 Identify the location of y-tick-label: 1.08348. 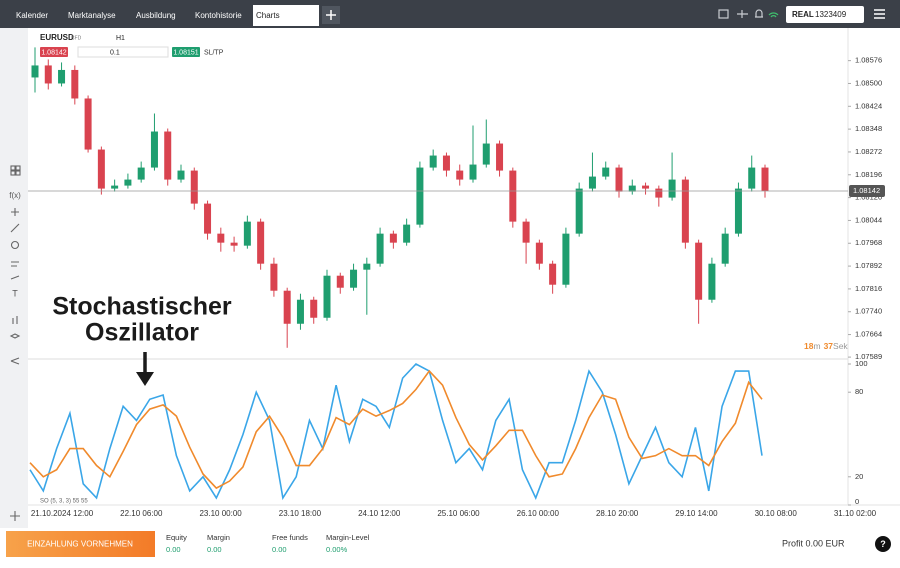
(868, 128).